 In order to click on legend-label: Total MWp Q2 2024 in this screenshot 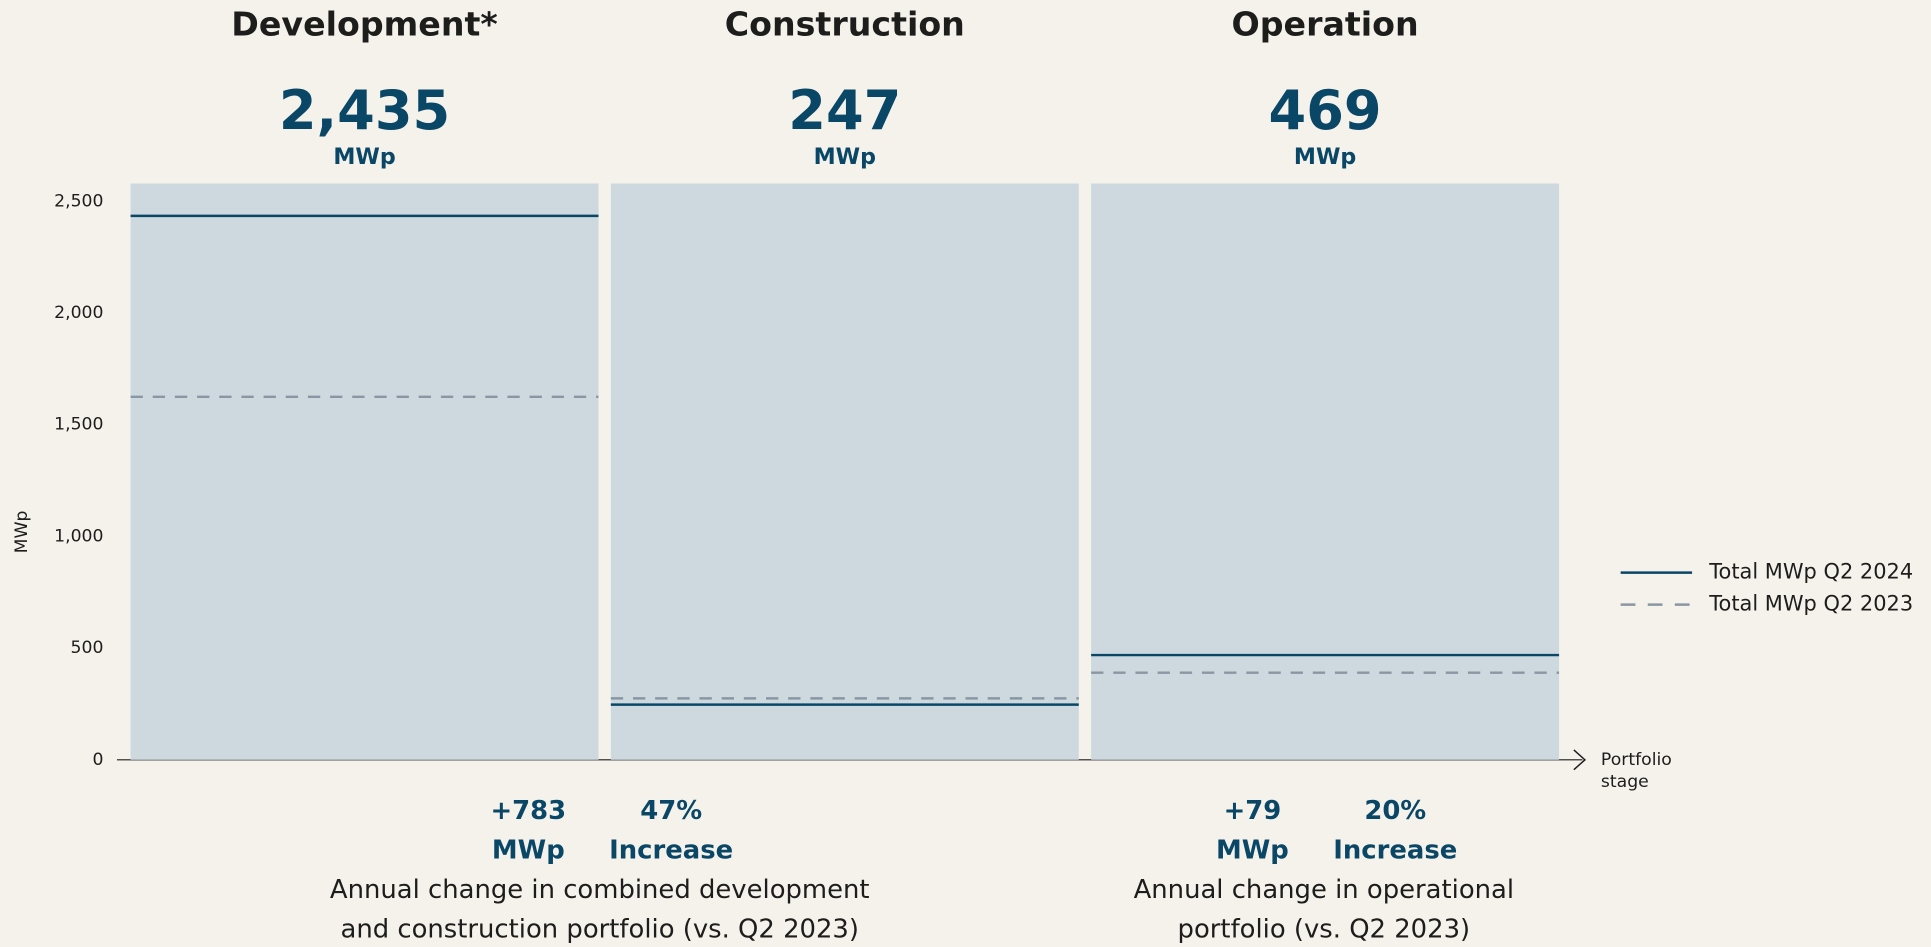, I will do `click(1810, 572)`.